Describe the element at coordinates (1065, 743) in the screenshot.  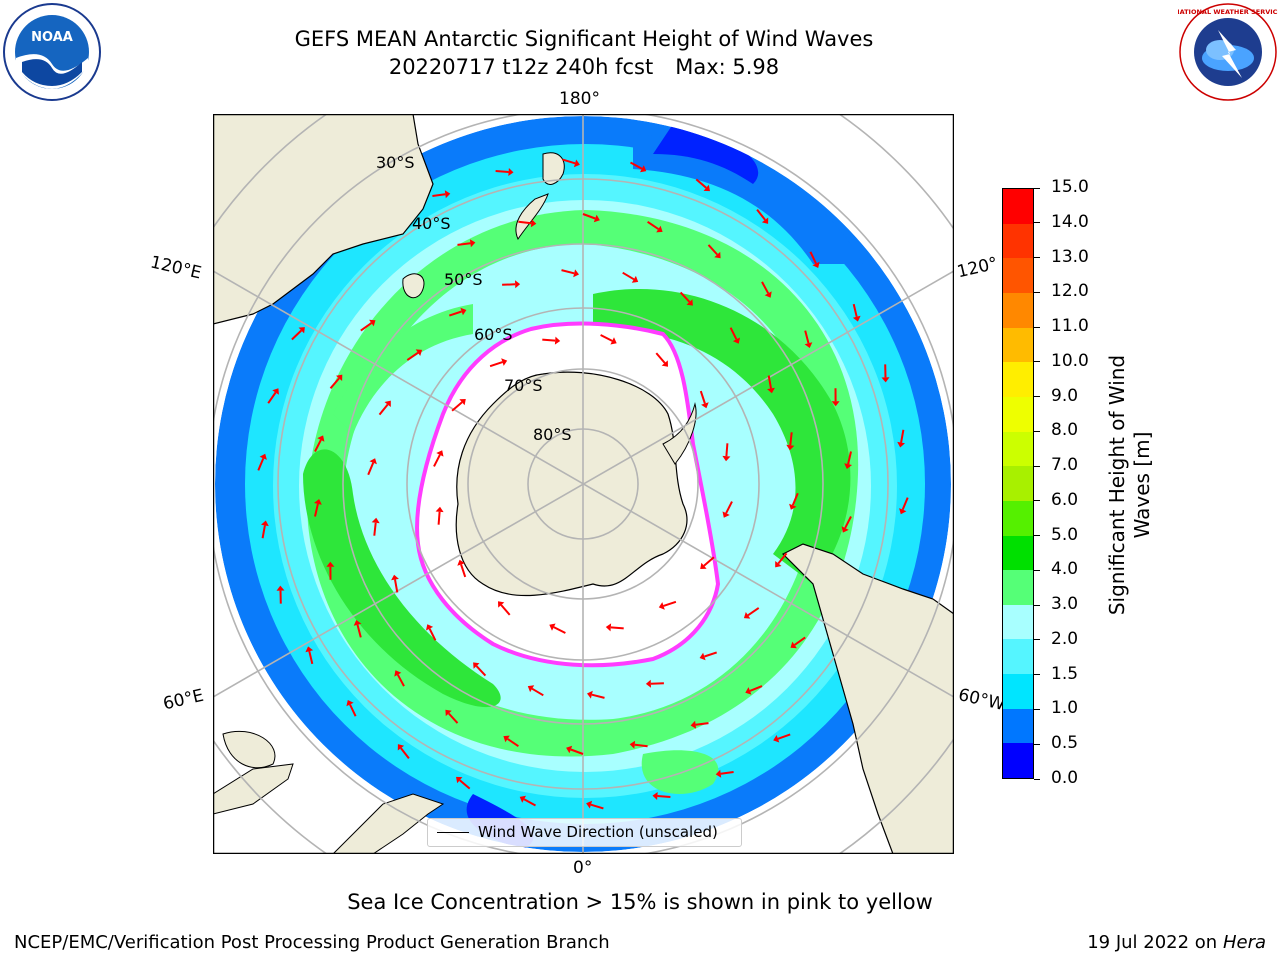
I see `colorbar-tick-label: 0.5` at that location.